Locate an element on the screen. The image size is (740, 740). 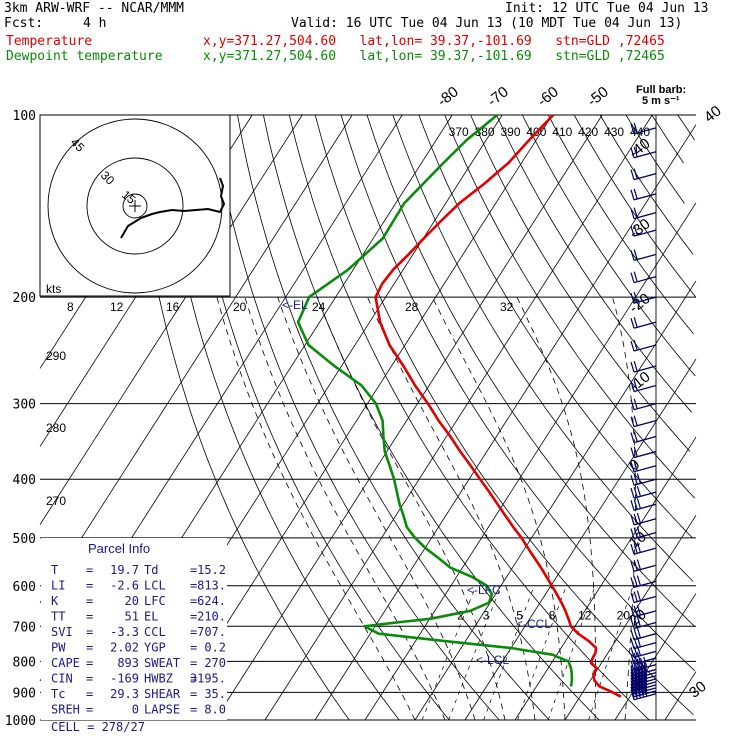
parcel-value: 51 is located at coordinates (132, 617).